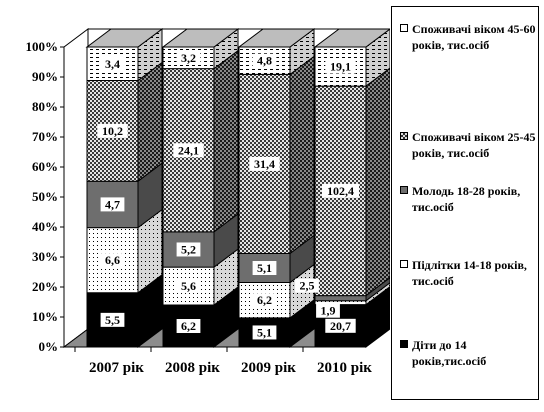  I want to click on legend-item: Споживачі віком 45-60 років, тис.осіб, so click(468, 37).